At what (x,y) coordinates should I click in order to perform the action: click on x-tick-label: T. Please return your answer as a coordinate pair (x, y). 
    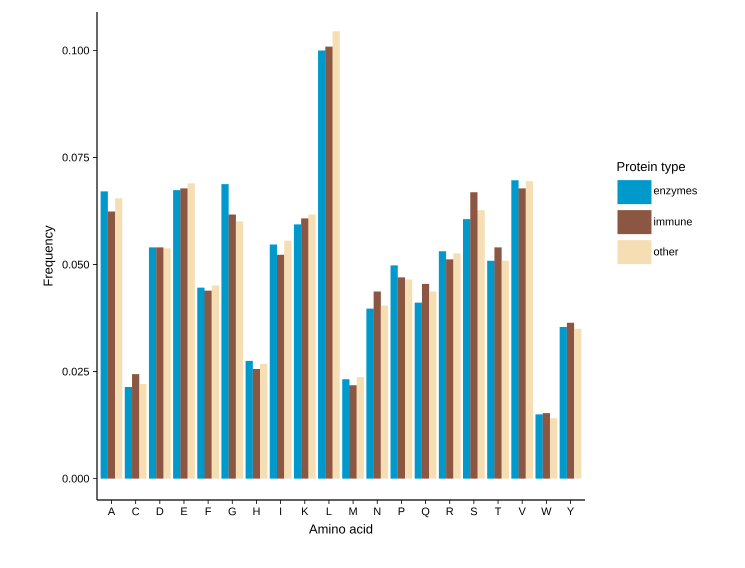
    Looking at the image, I should click on (498, 512).